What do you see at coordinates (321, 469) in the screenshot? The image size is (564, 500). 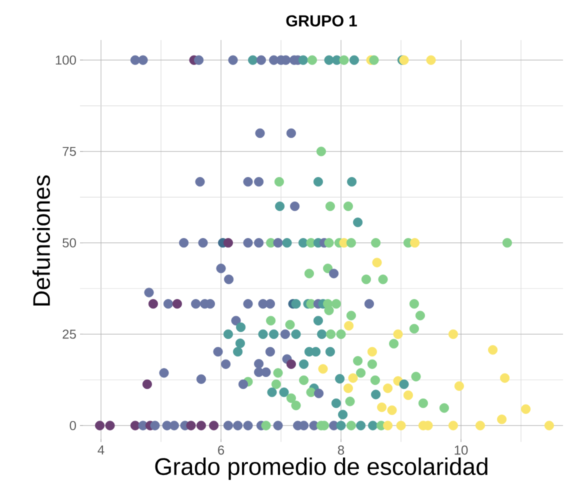 I see `x-axis-title: Grado promedio de escolaridad` at bounding box center [321, 469].